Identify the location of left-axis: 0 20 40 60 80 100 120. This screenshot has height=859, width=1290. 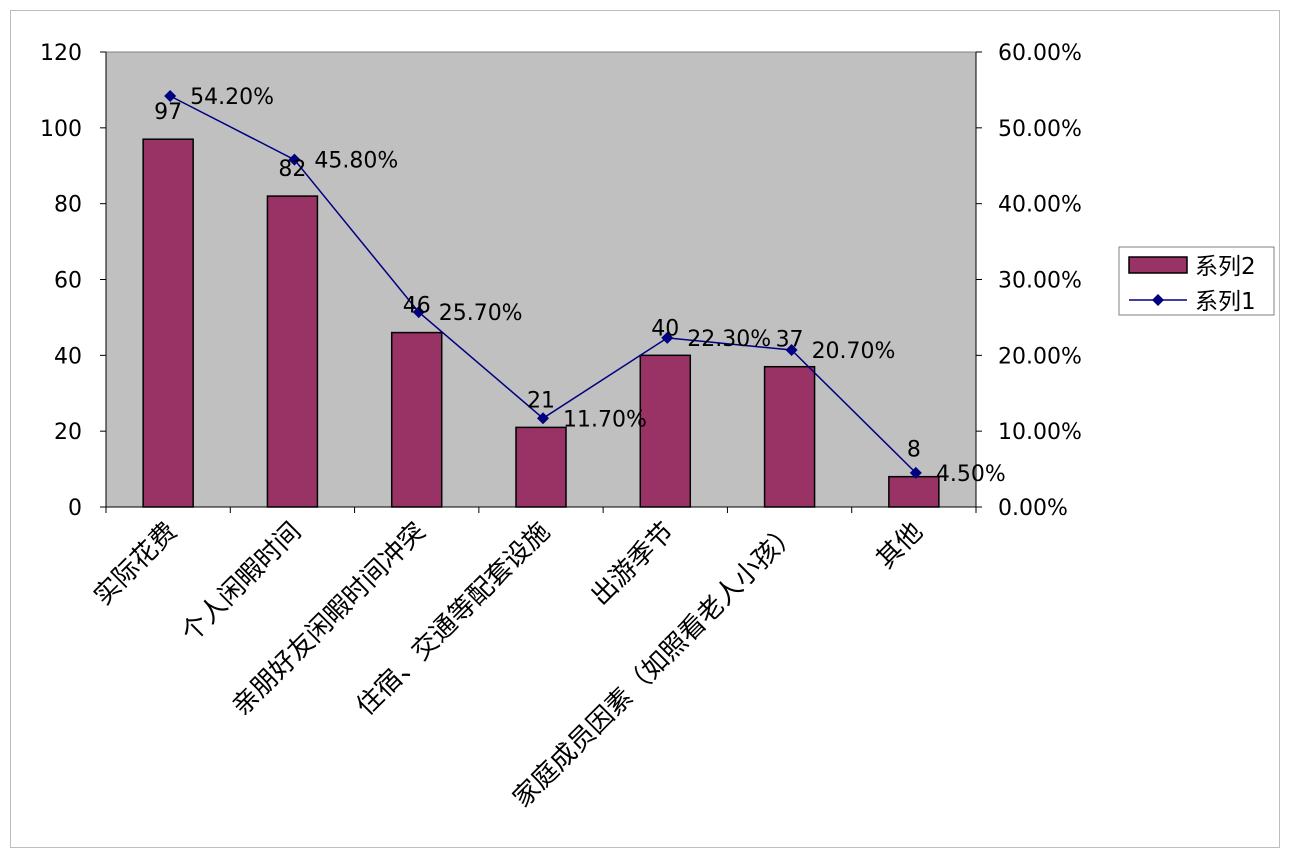
(73, 281).